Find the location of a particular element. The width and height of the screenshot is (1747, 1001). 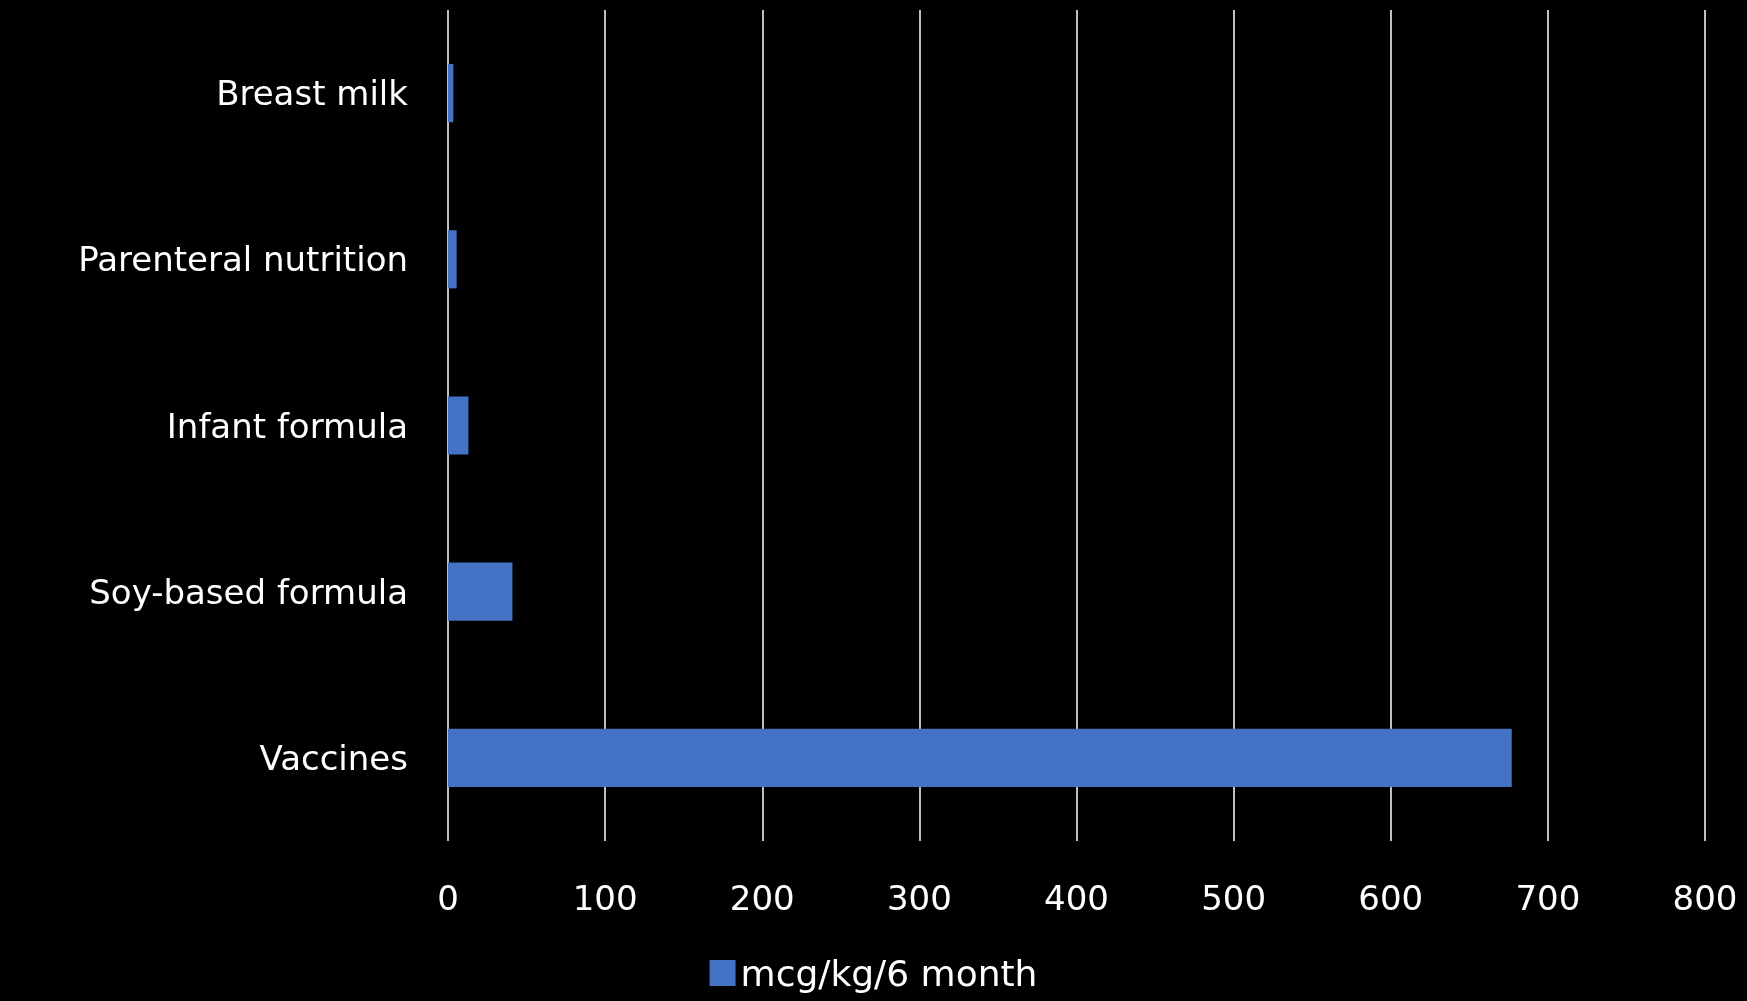

x-tick-label: 400 is located at coordinates (1076, 898).